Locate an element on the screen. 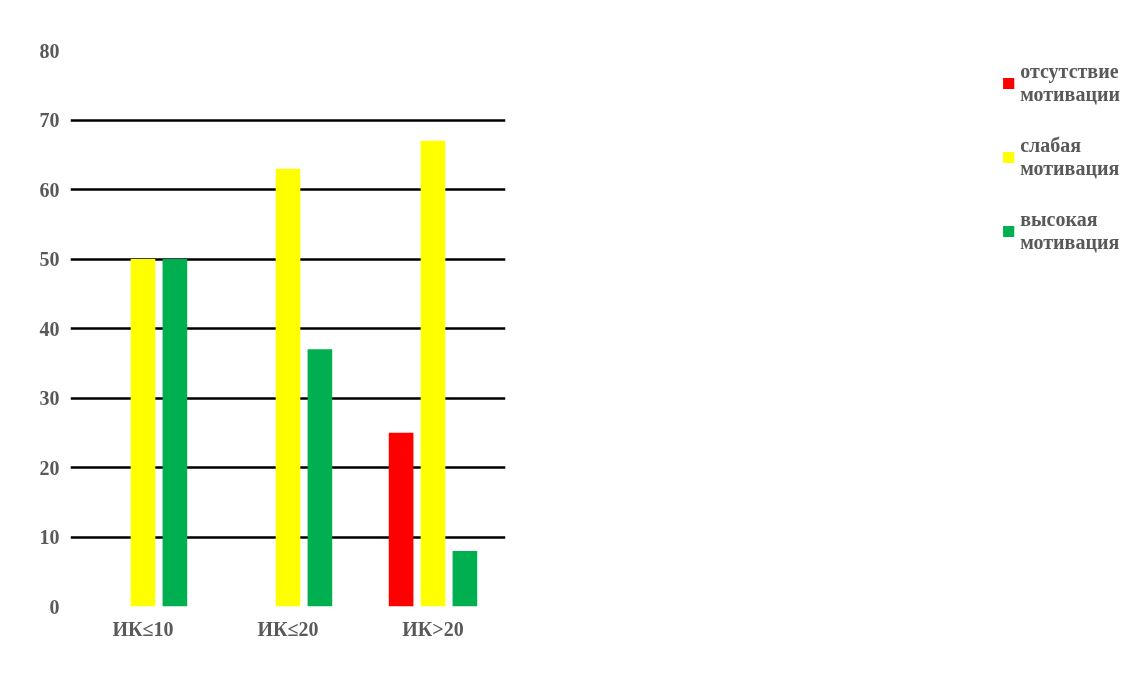 The image size is (1141, 686). legend-label: слабая мотивация is located at coordinates (1070, 157).